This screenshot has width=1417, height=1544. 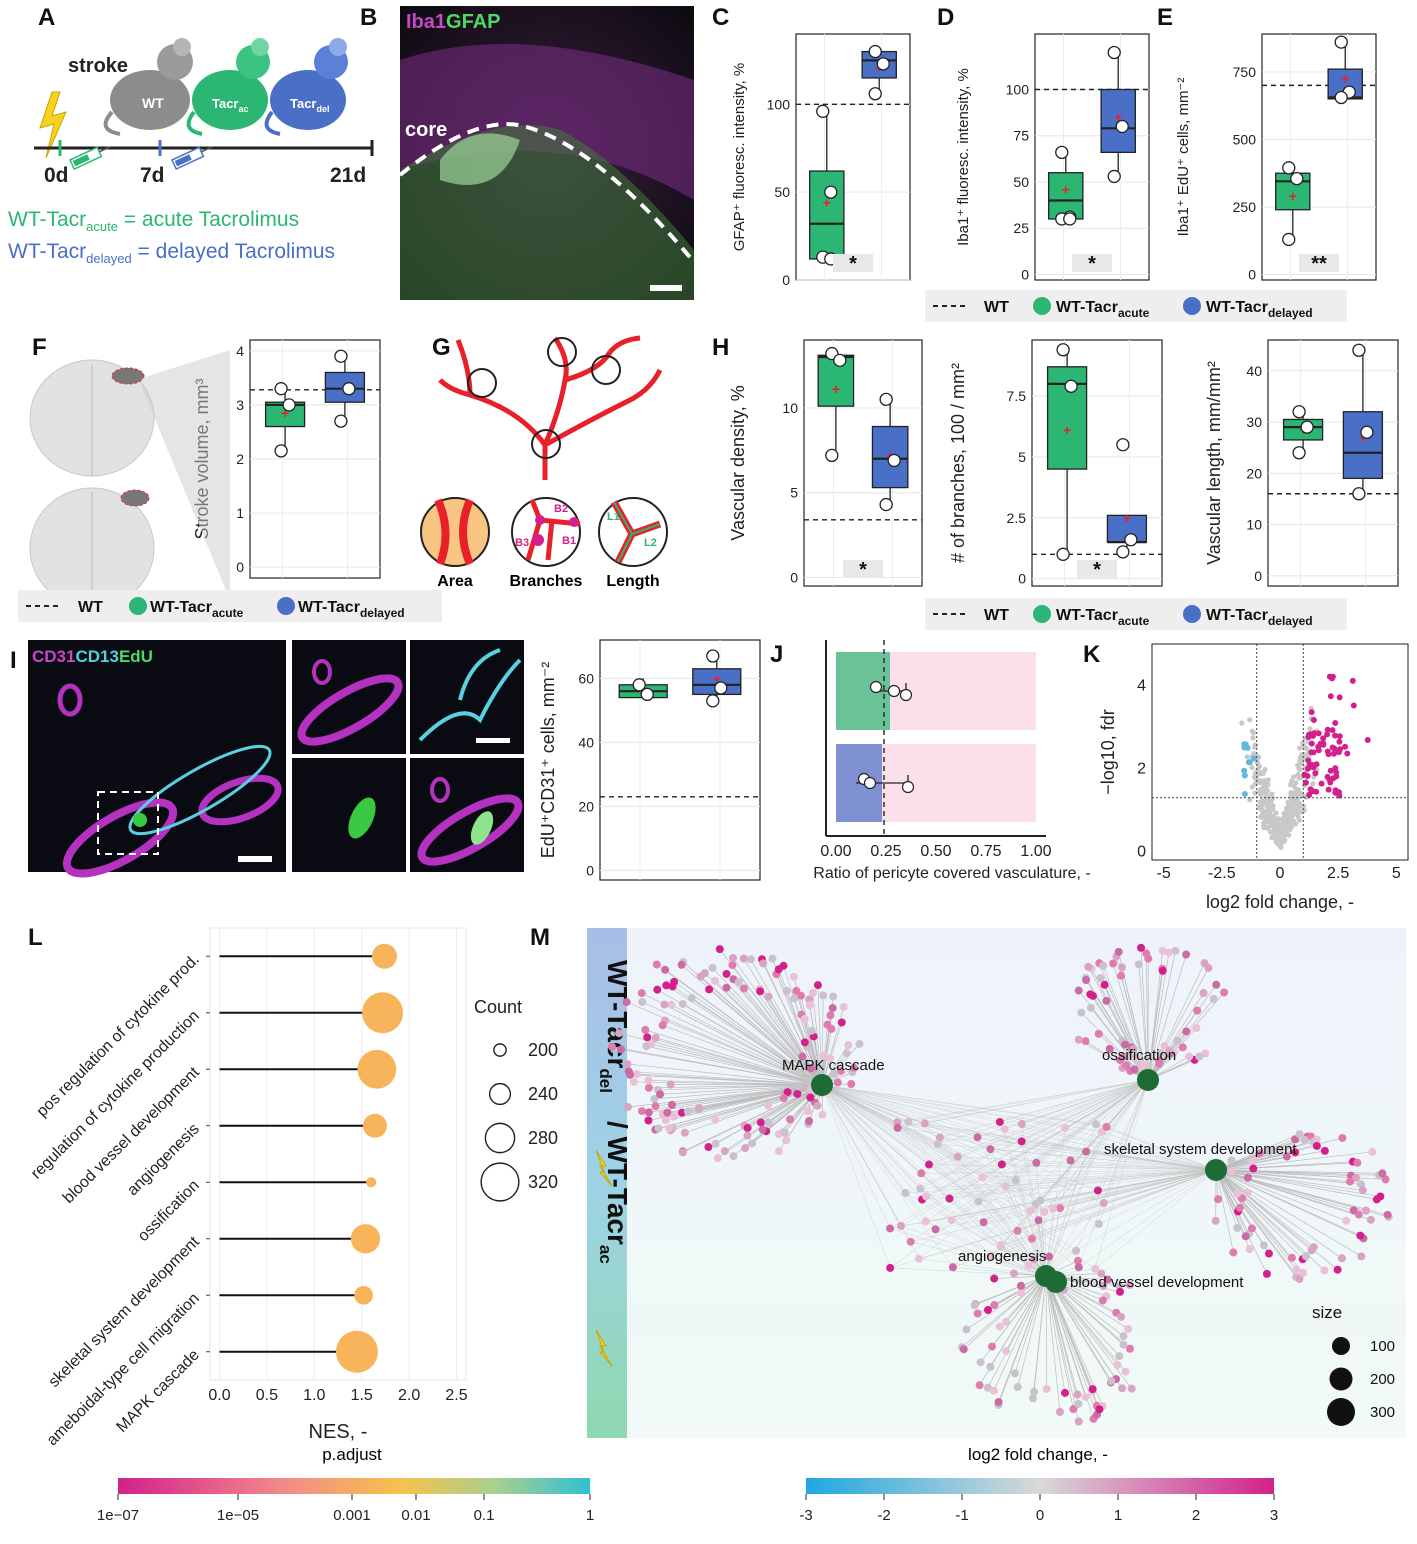 I want to click on legend-top-bg, so click(x=1136, y=306).